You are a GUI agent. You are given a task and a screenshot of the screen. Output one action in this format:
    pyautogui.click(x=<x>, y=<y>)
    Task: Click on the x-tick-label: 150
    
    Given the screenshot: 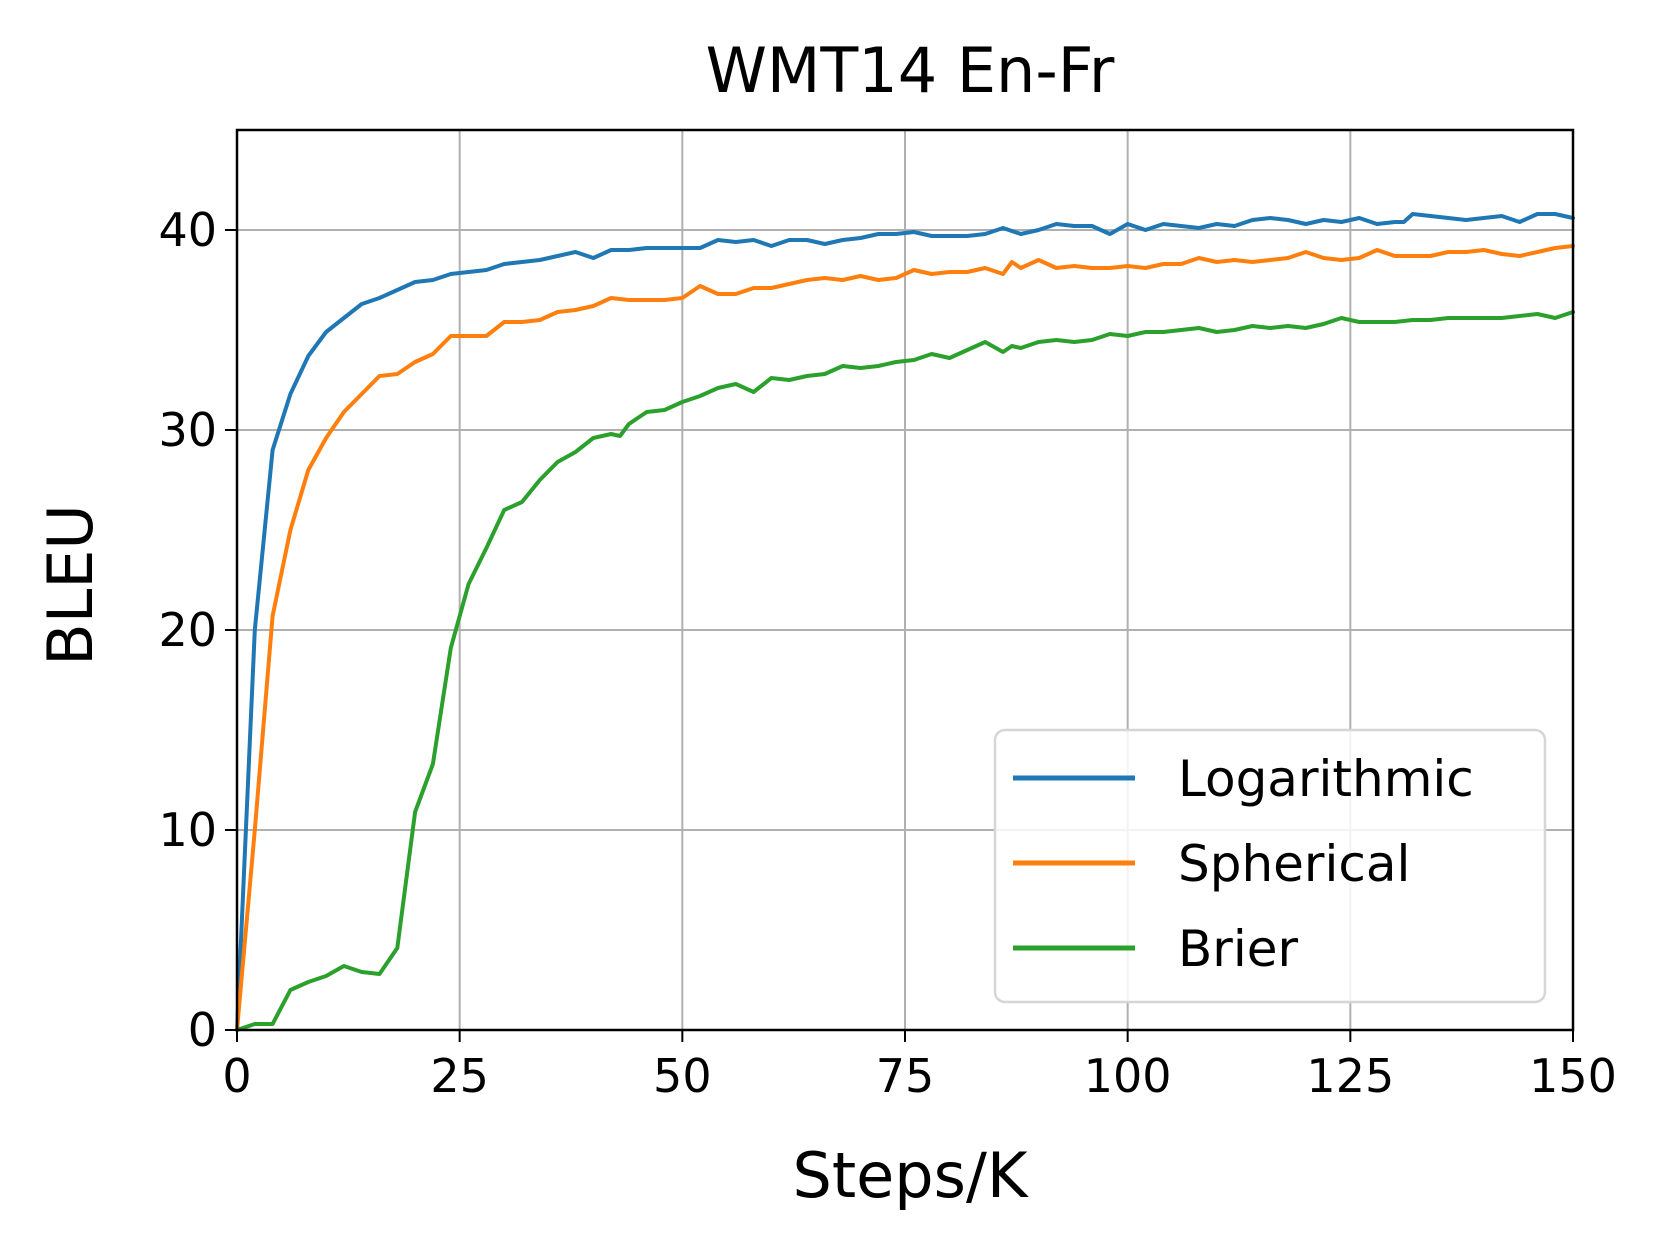 What is the action you would take?
    pyautogui.click(x=1573, y=1076)
    